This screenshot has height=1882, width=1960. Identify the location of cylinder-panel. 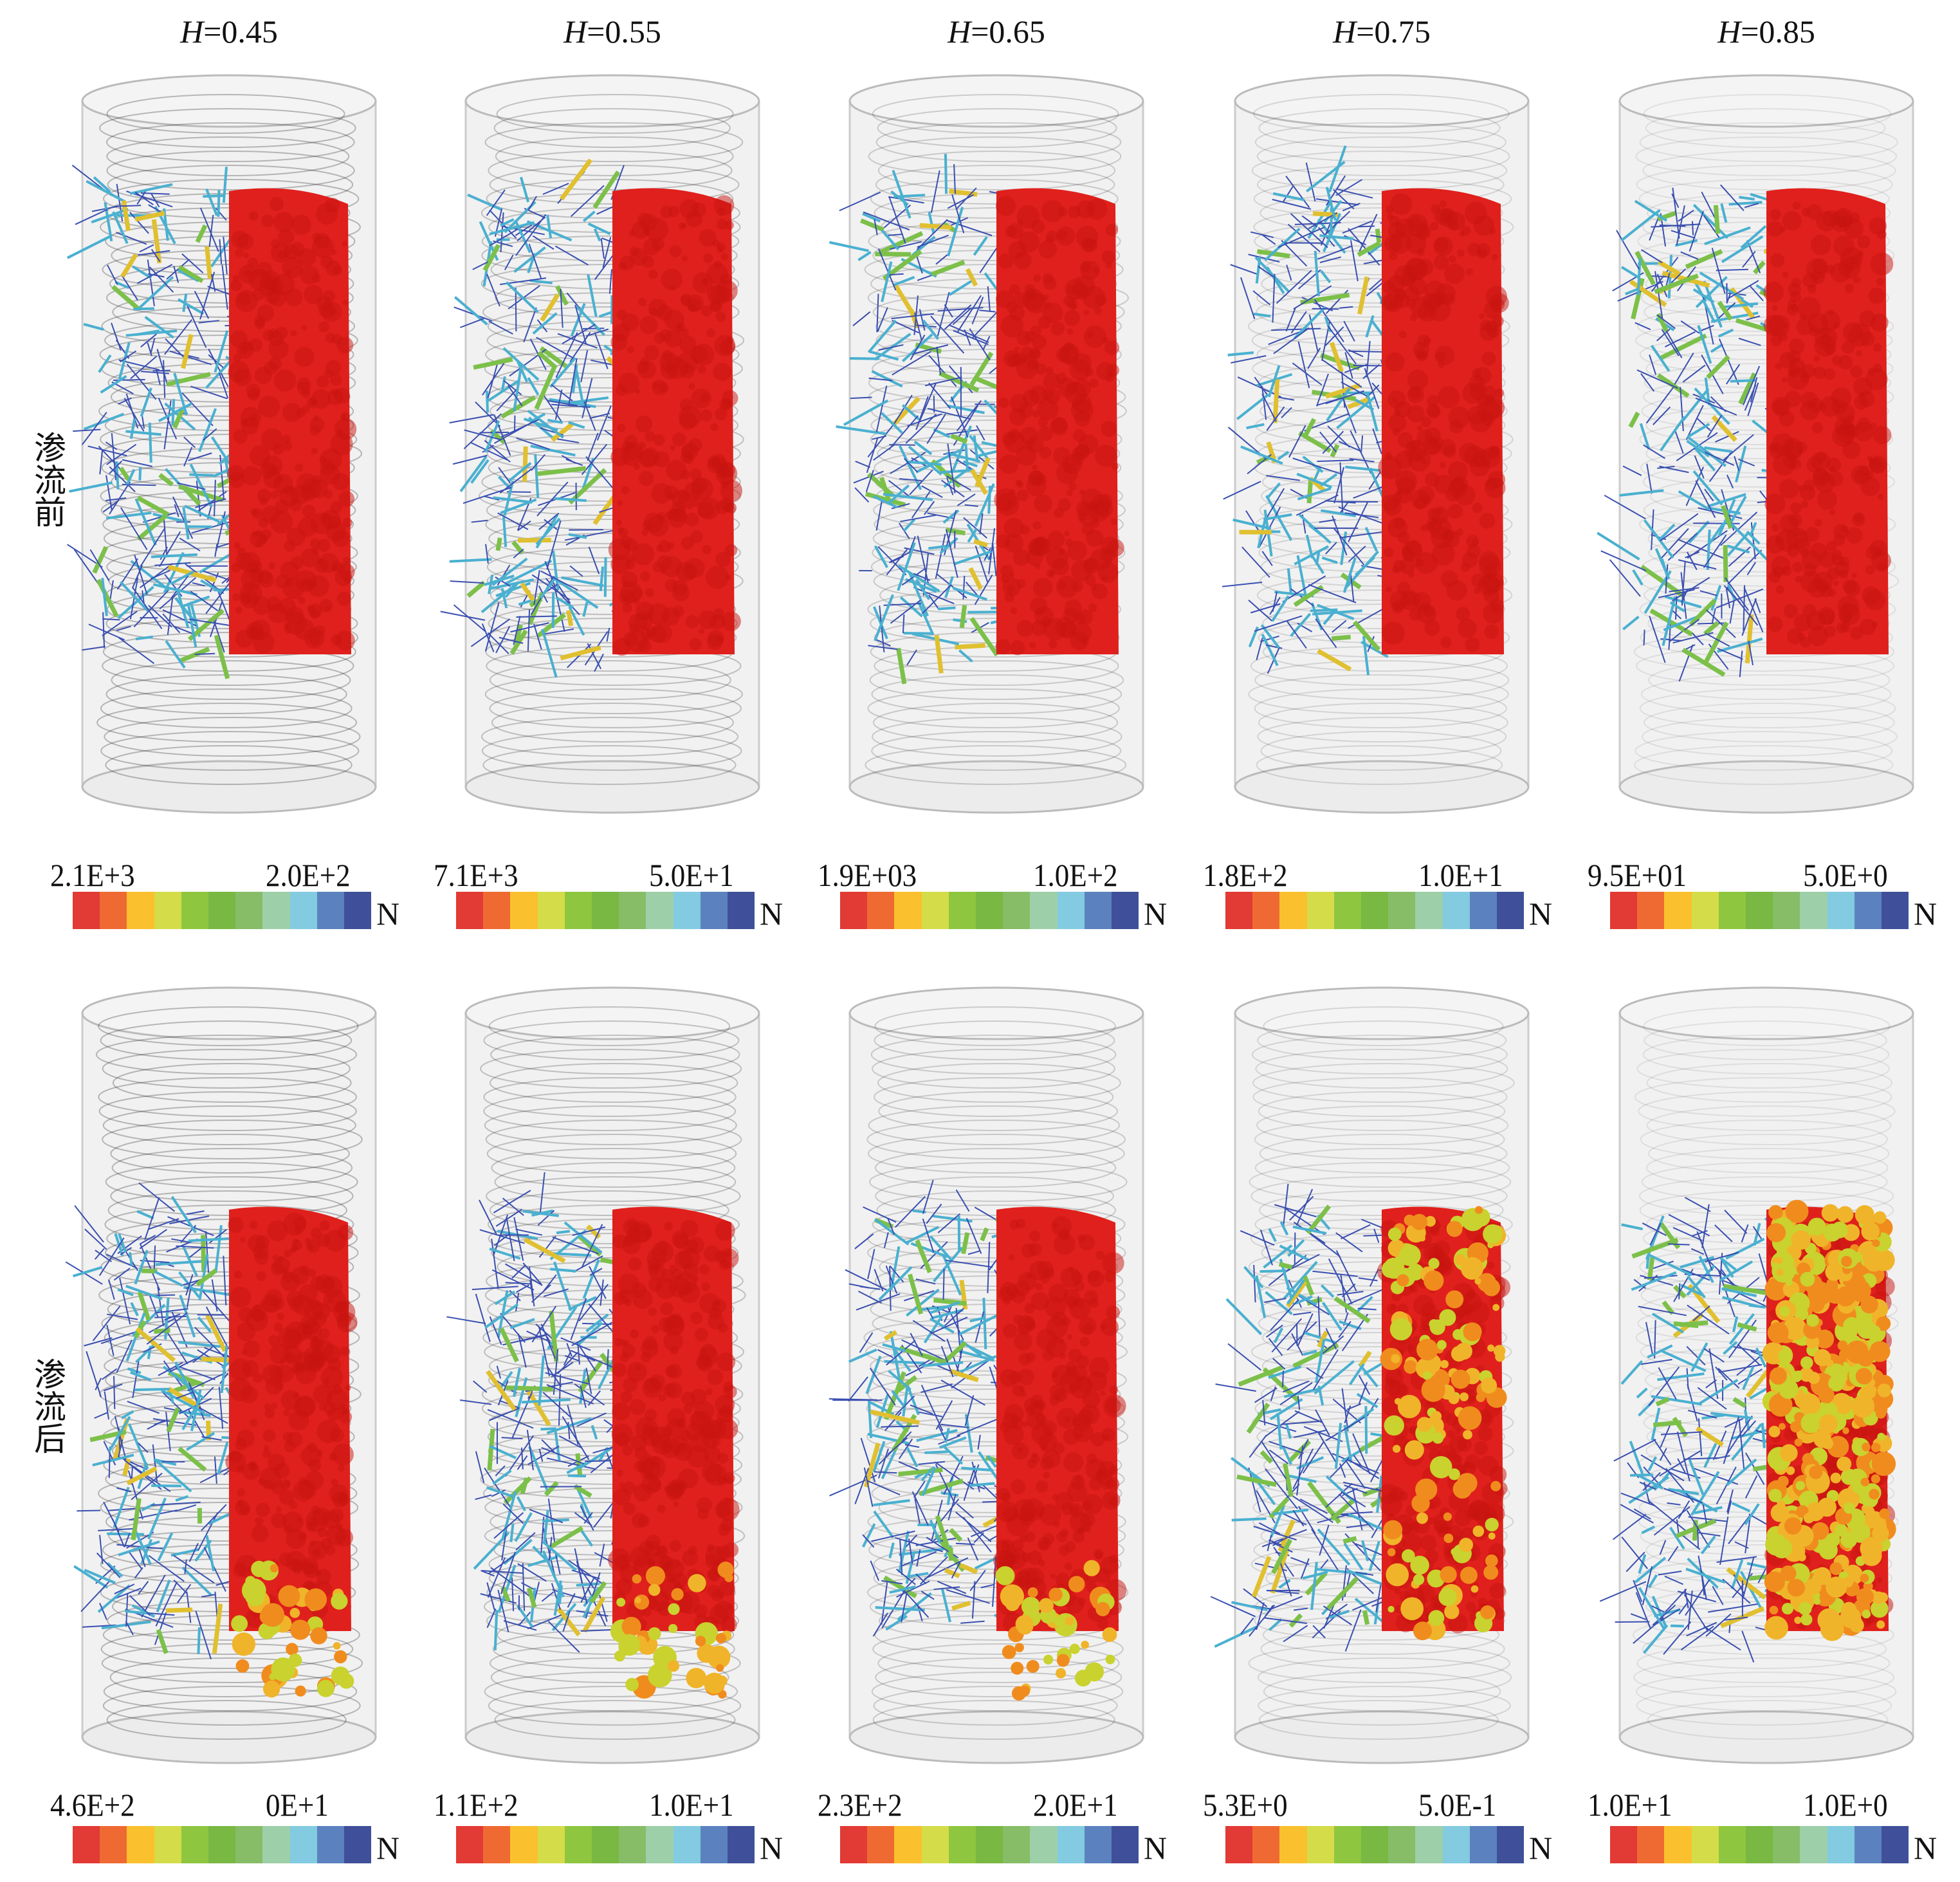
(600, 444).